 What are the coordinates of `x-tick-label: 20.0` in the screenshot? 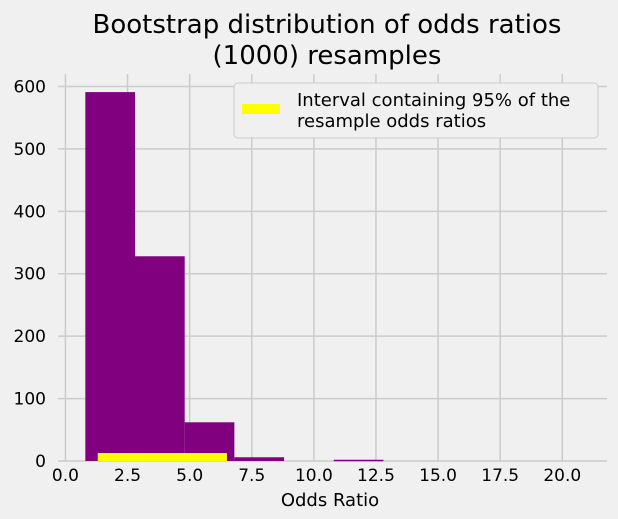 It's located at (562, 476).